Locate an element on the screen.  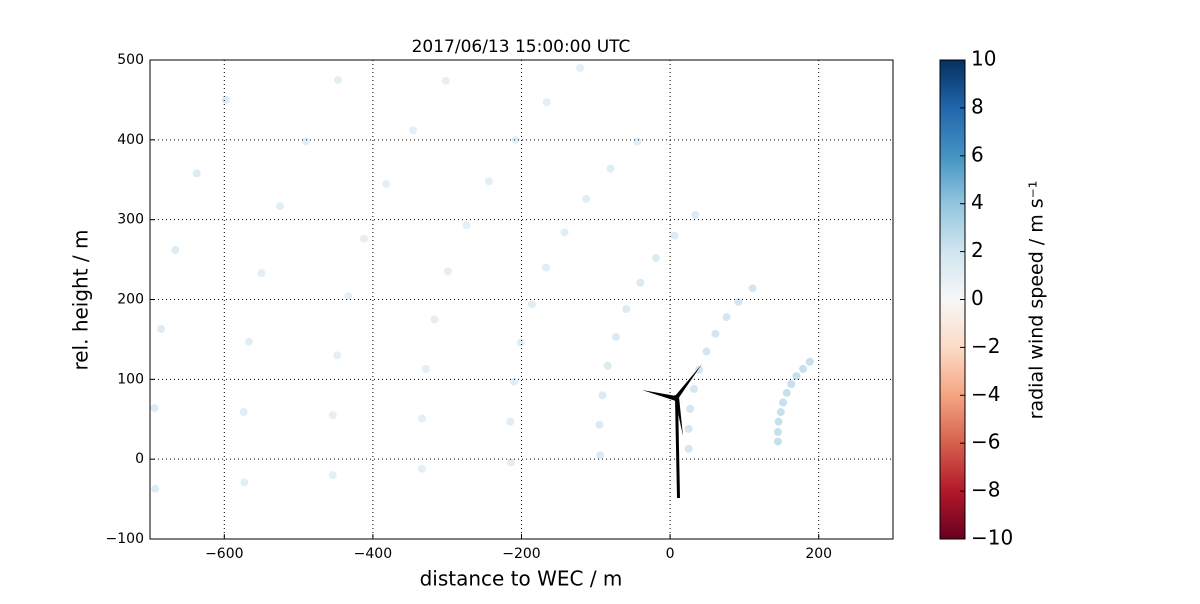
x-axis-label: distance to WEC / m is located at coordinates (521, 579).